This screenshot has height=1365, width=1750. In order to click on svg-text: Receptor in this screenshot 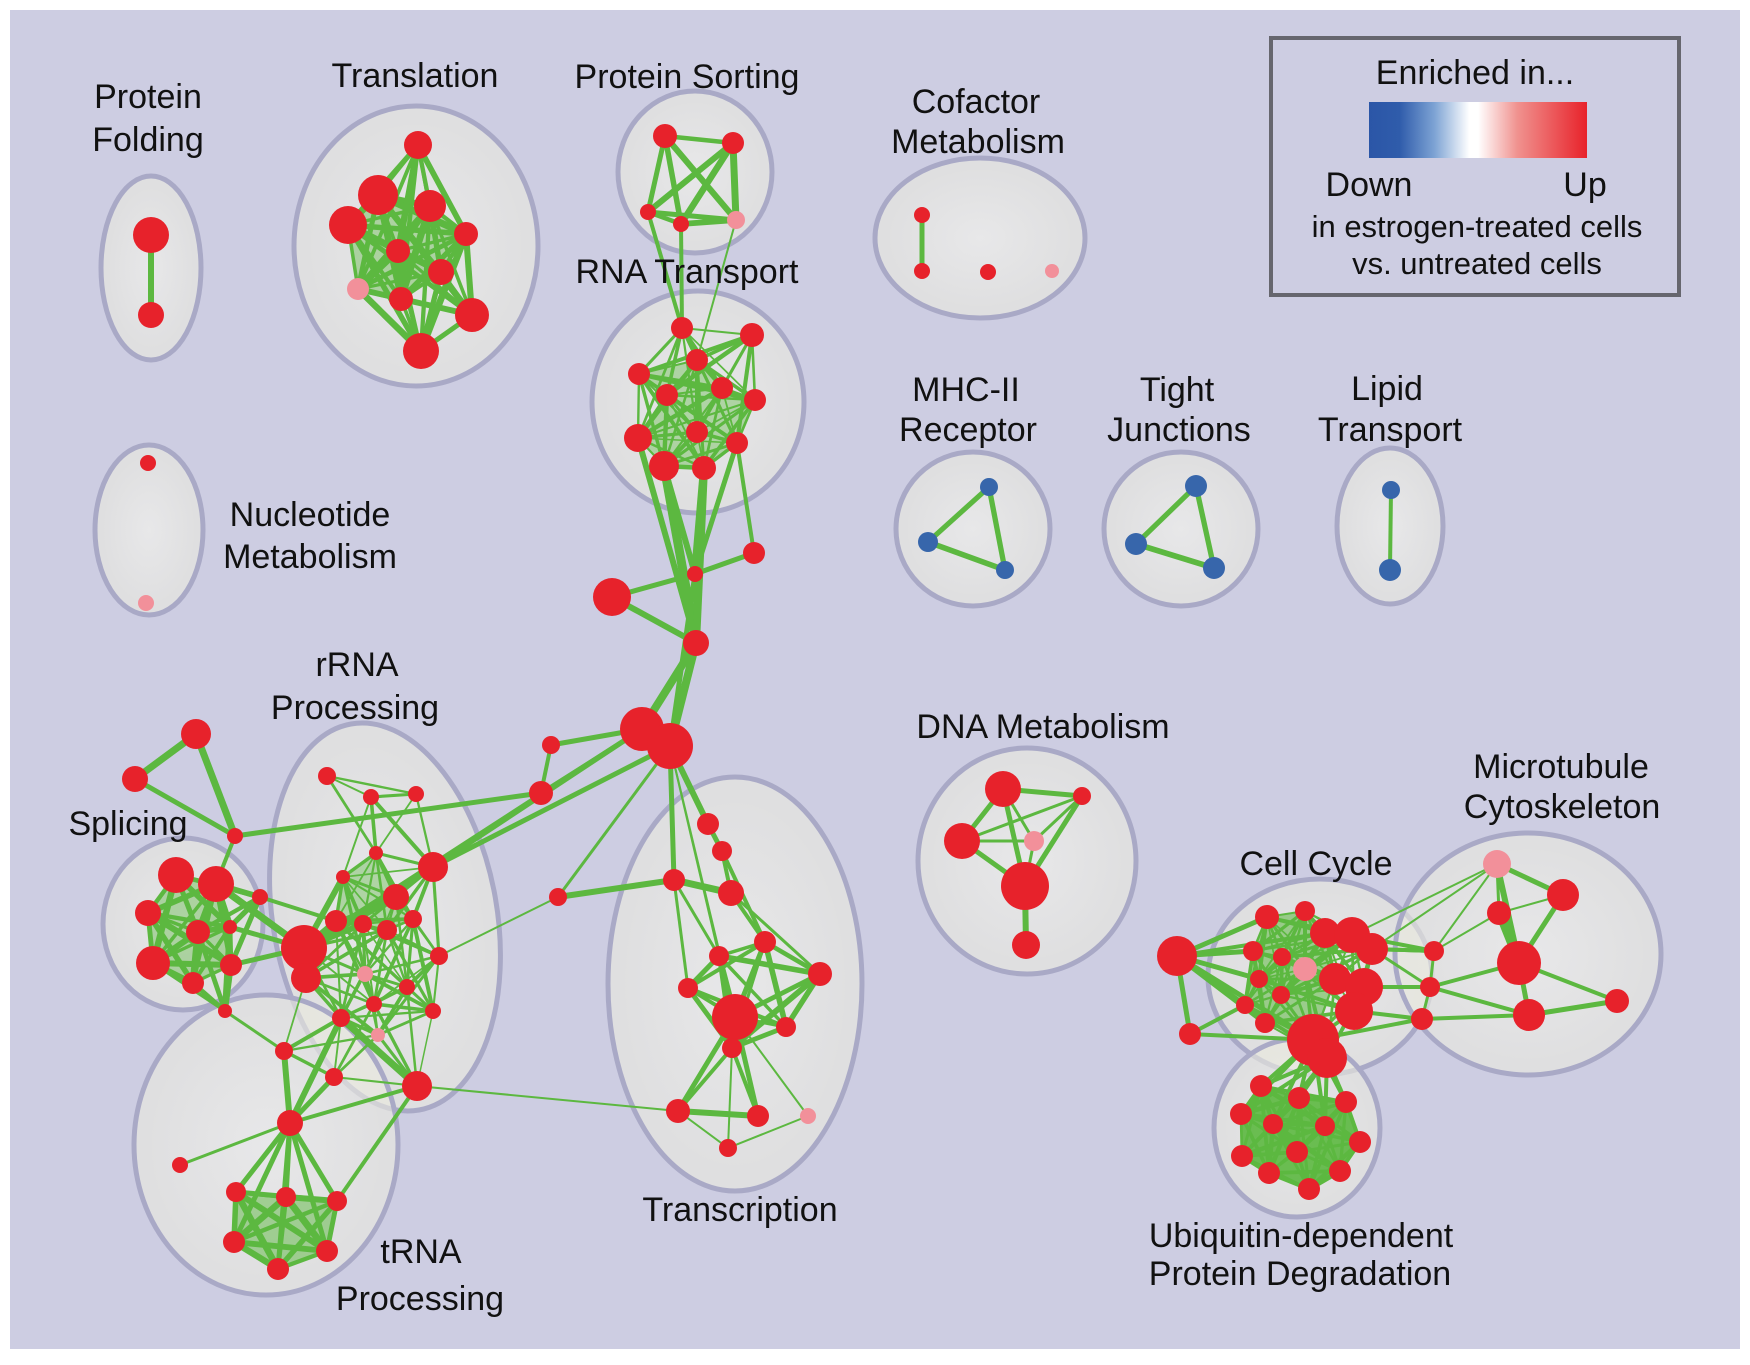, I will do `click(968, 430)`.